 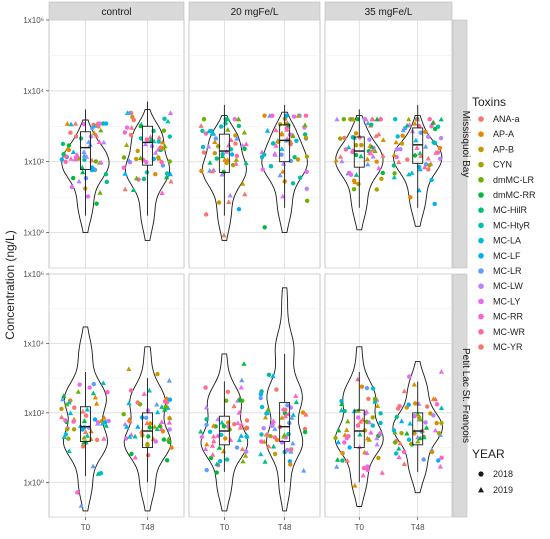 I want to click on legend-toxin-label: MC-LW, so click(x=508, y=286).